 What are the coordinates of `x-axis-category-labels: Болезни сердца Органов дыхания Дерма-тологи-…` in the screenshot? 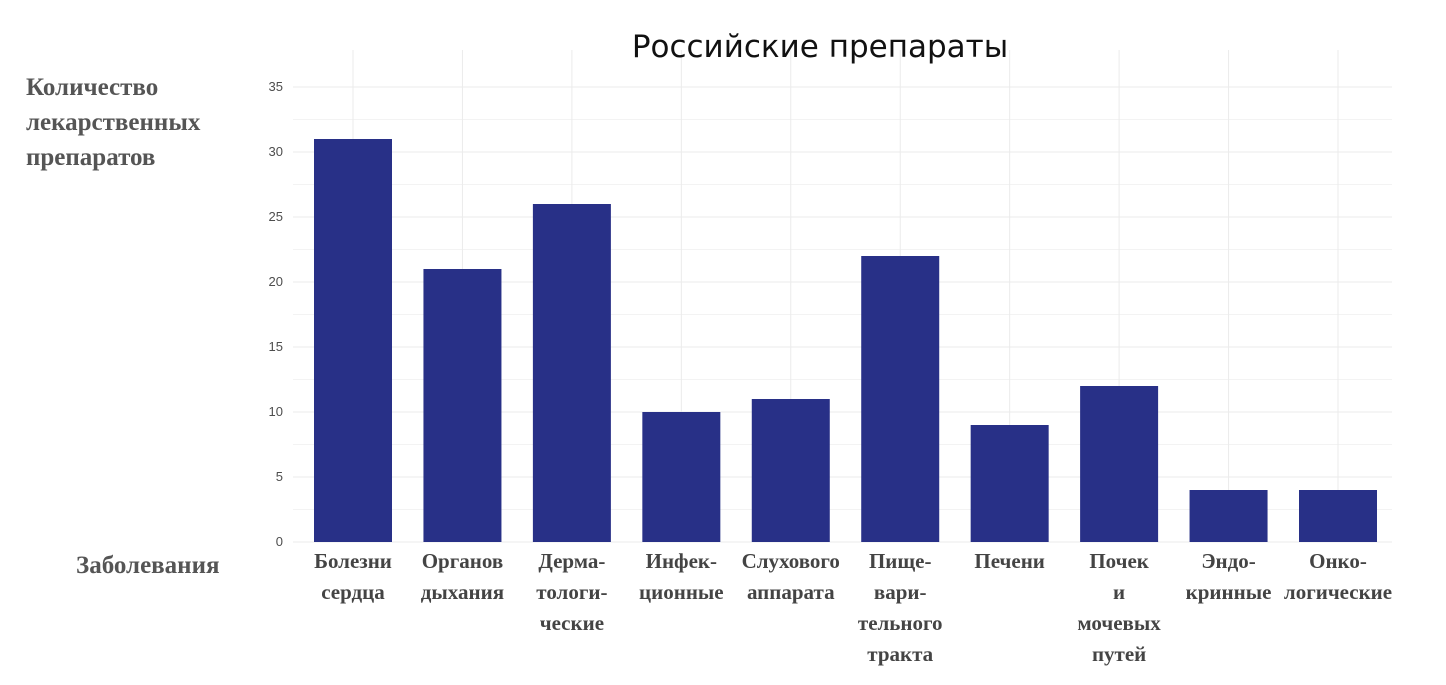 It's located at (853, 607).